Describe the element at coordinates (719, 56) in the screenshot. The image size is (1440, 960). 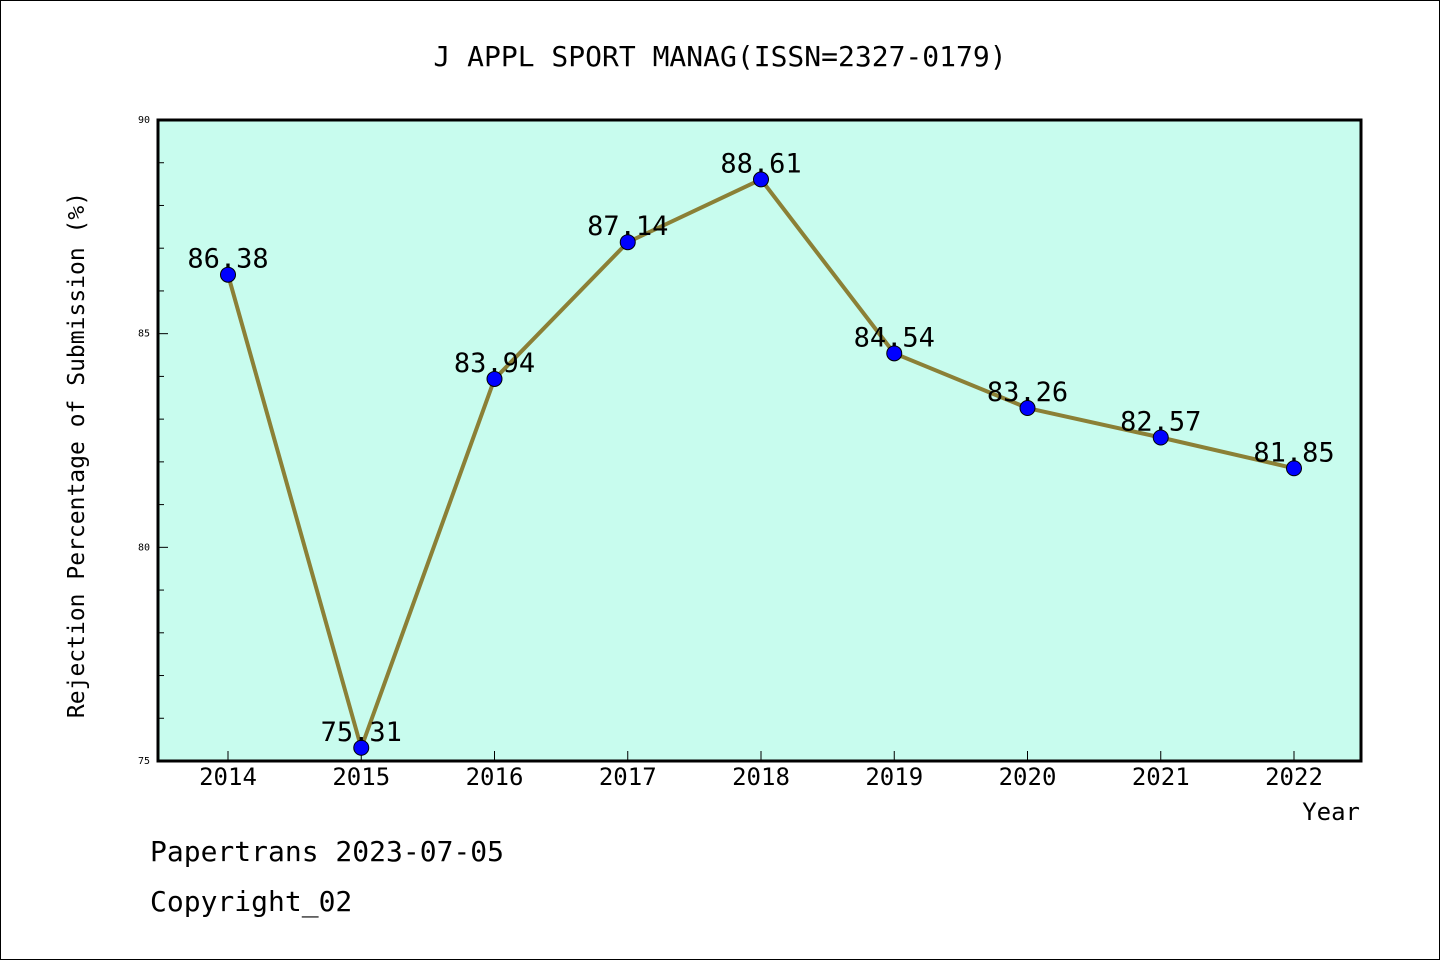
I see `chart-title: J APPL SPORT MANAG(ISSN=2327-0179)` at that location.